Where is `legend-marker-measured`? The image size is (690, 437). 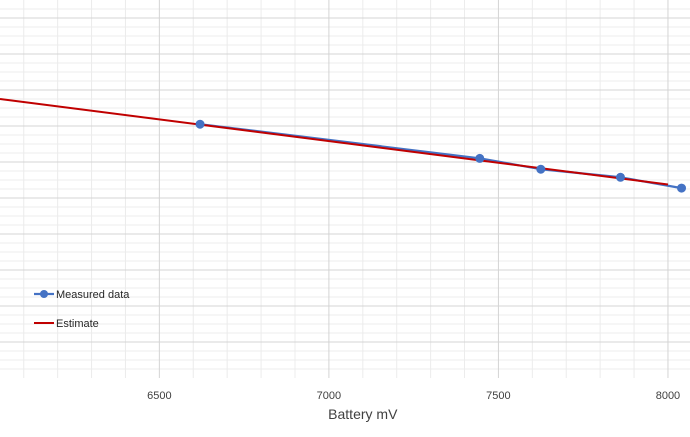 legend-marker-measured is located at coordinates (44, 294).